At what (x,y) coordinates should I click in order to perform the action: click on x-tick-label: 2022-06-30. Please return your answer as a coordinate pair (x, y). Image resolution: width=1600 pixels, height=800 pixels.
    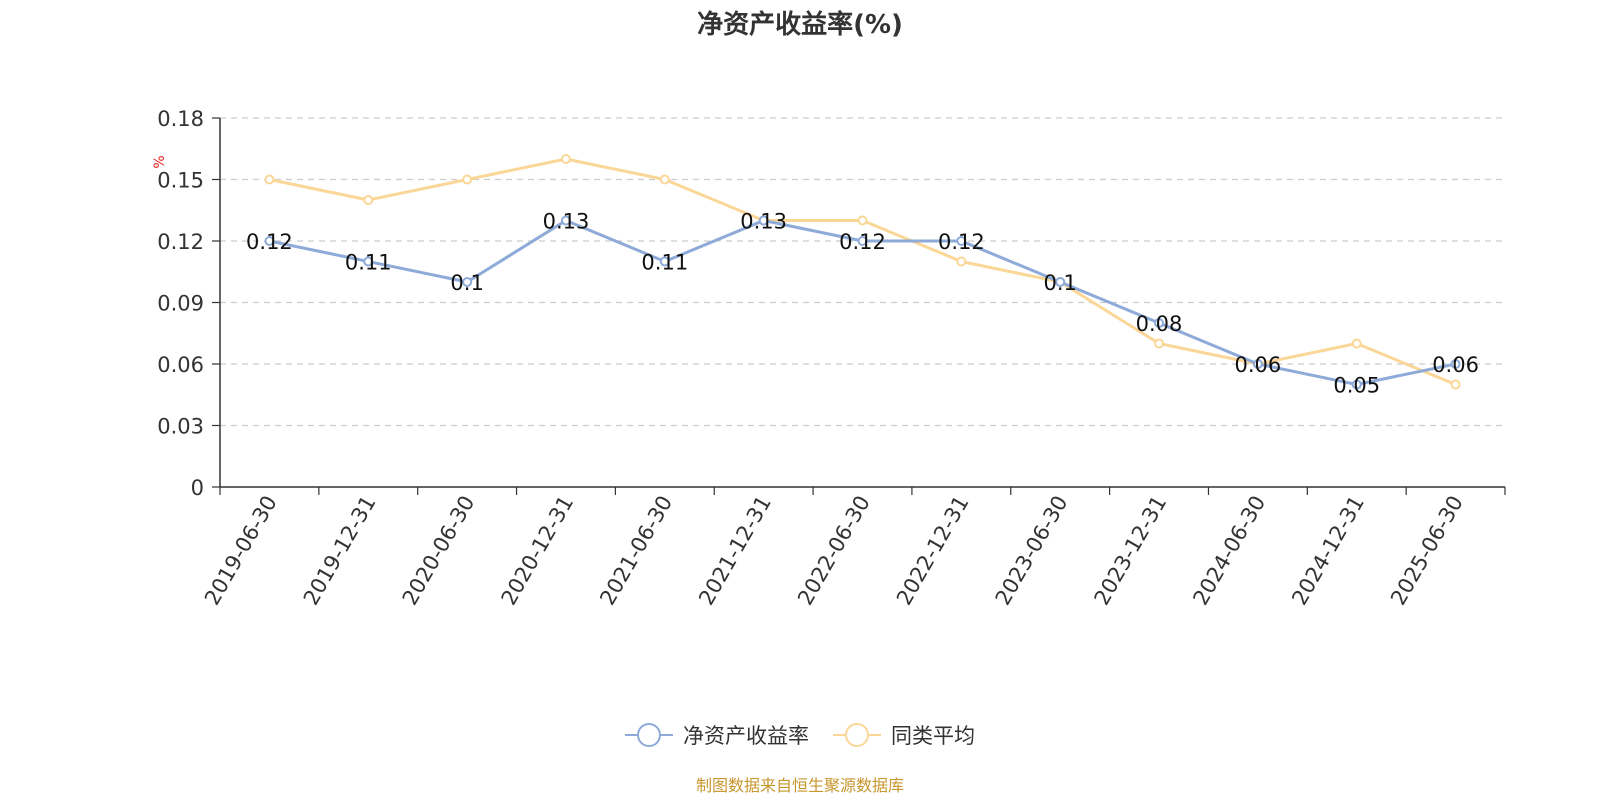
    Looking at the image, I should click on (834, 551).